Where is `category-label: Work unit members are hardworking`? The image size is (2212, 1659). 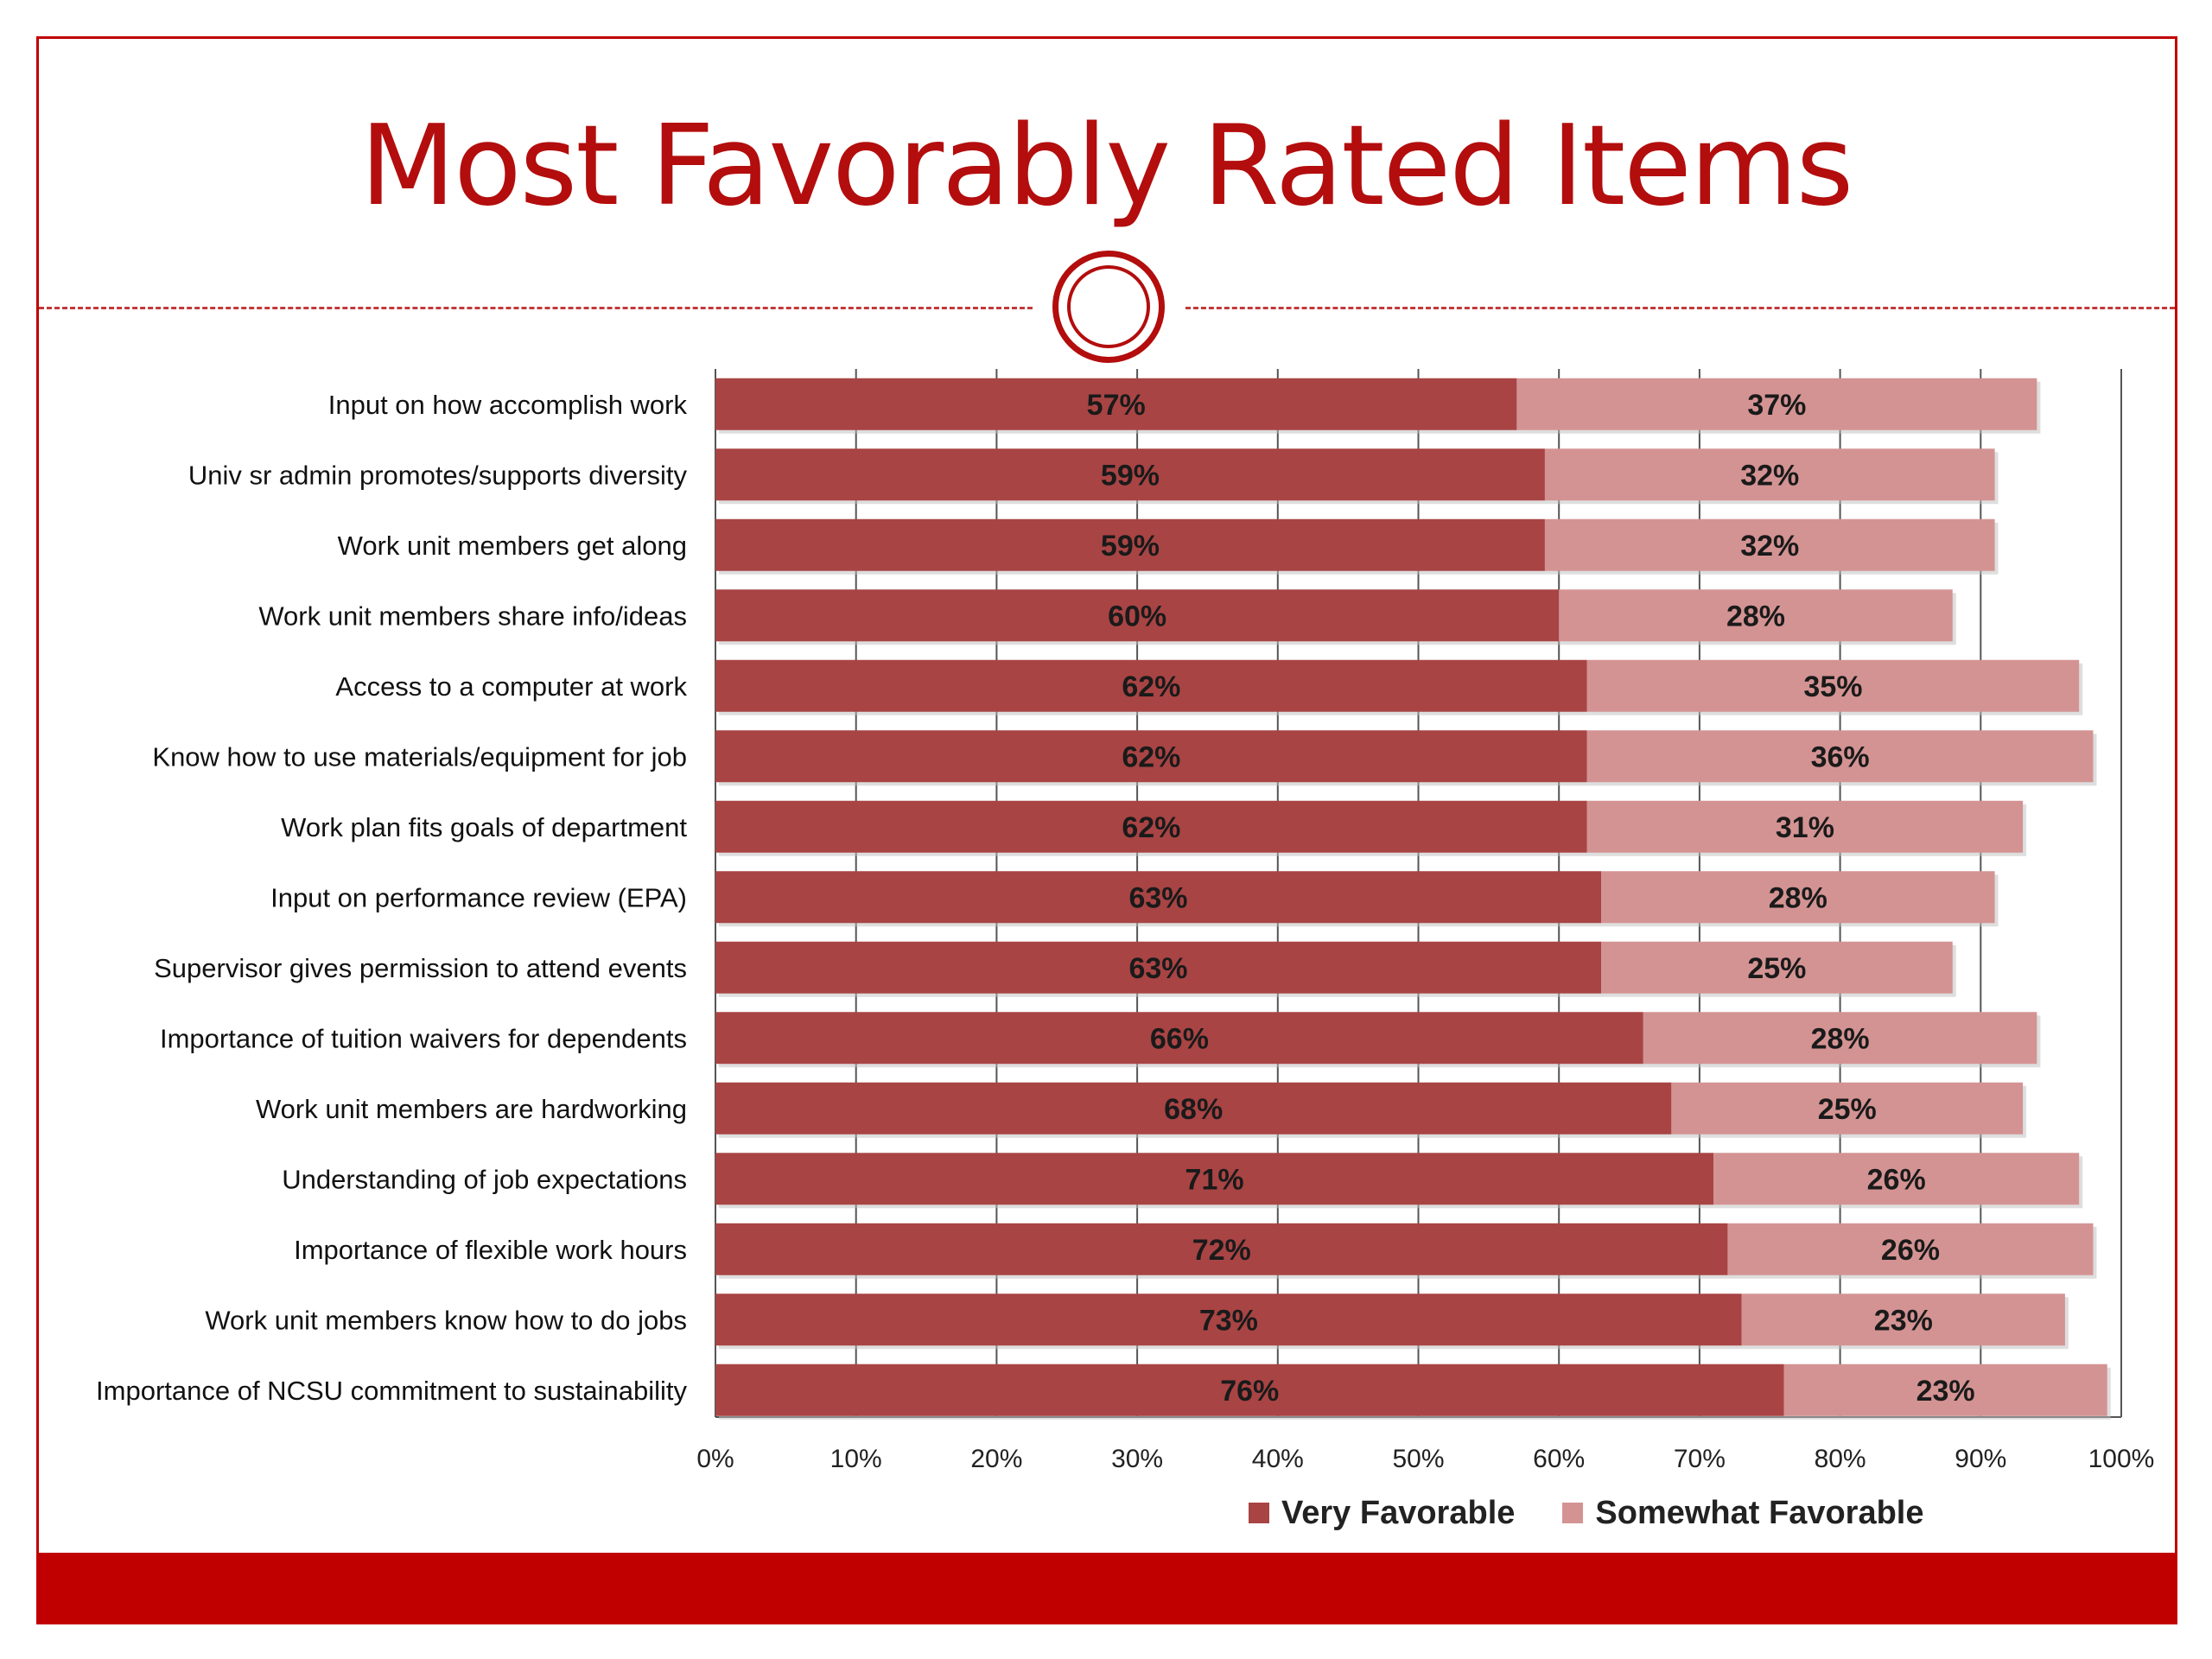 category-label: Work unit members are hardworking is located at coordinates (471, 1109).